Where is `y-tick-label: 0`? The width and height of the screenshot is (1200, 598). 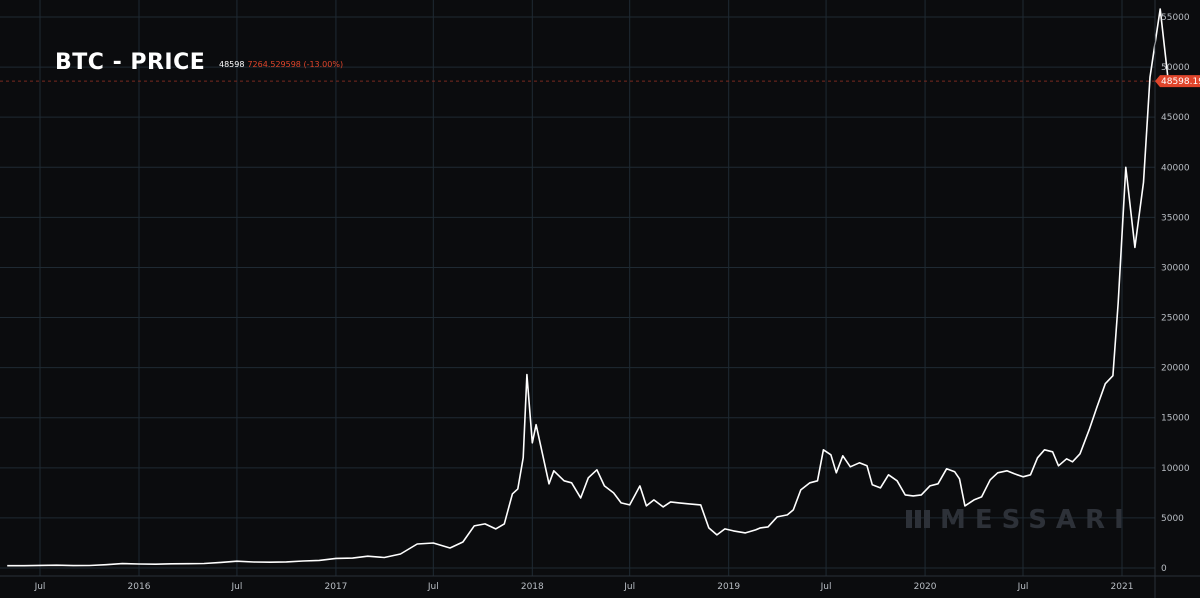
y-tick-label: 0 is located at coordinates (1164, 569).